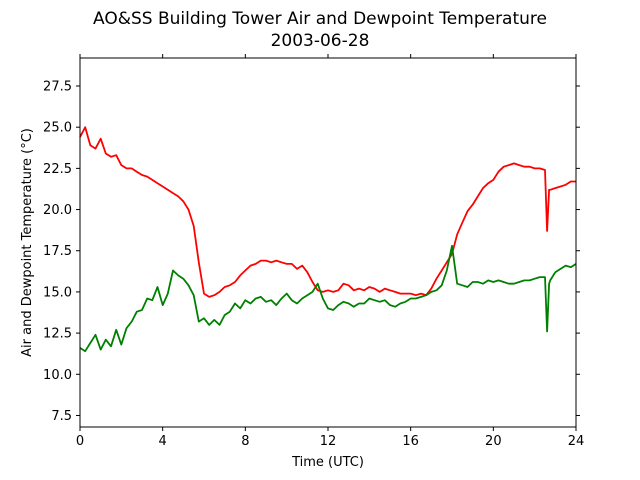  I want to click on y-tick-label: 17.5, so click(57, 251).